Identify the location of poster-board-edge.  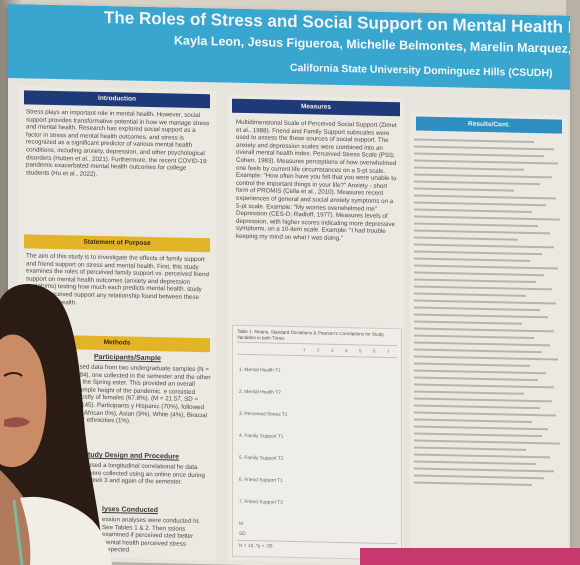
(470, 556).